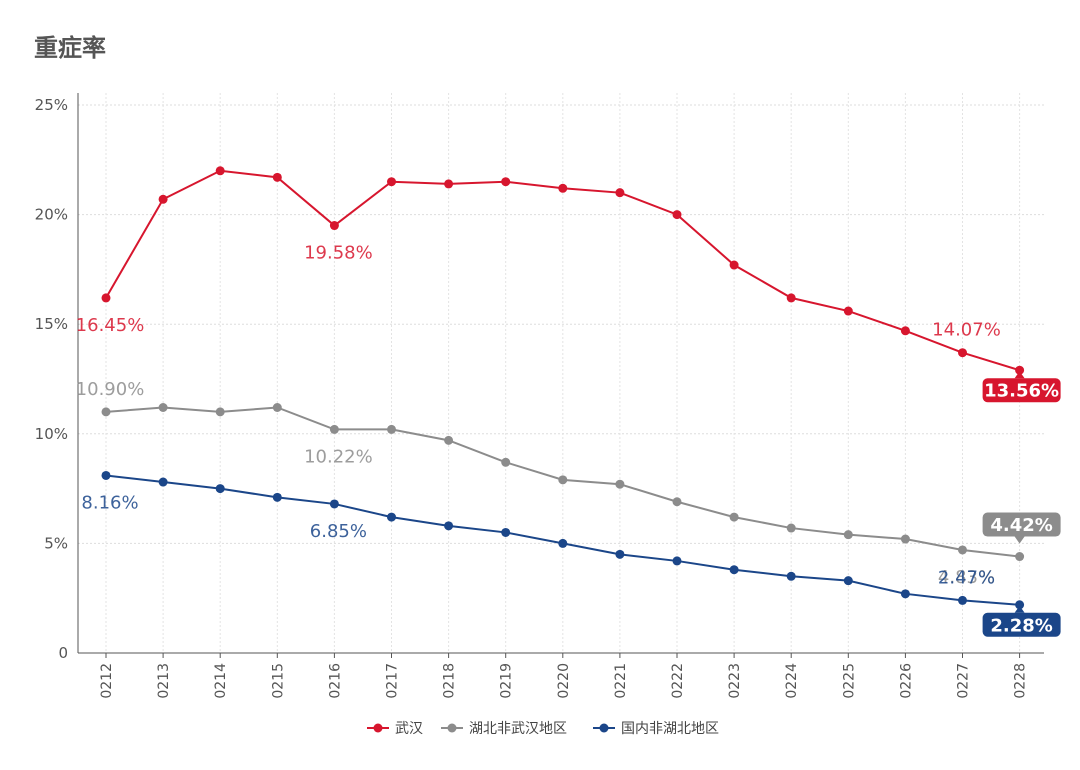 This screenshot has width=1080, height=770. I want to click on legend-item-1: 湖北非武汉地区, so click(504, 729).